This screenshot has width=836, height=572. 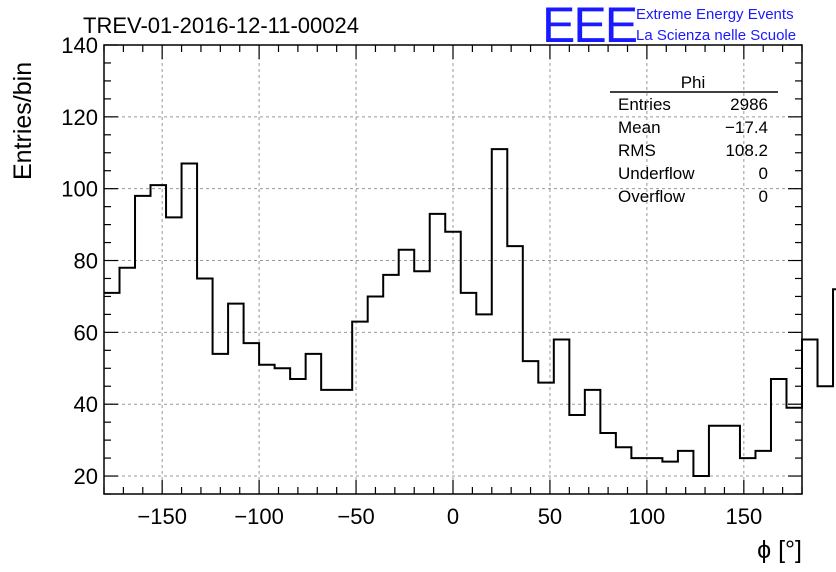 What do you see at coordinates (716, 35) in the screenshot?
I see `brand-line-2: La Scienza nelle Scuole` at bounding box center [716, 35].